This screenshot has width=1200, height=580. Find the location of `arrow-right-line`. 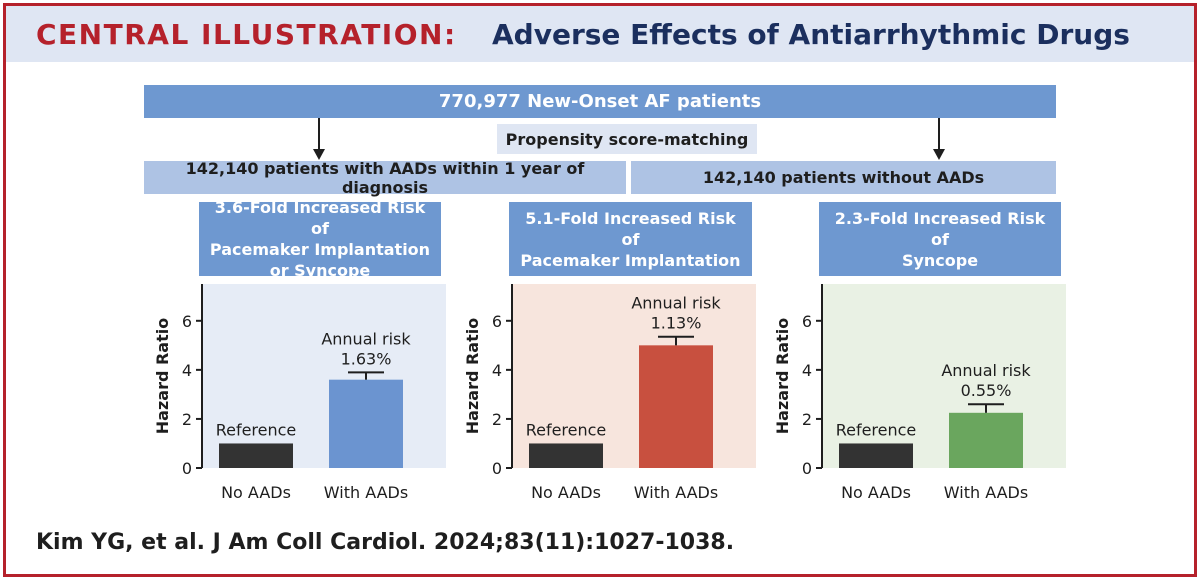

arrow-right-line is located at coordinates (939, 134).